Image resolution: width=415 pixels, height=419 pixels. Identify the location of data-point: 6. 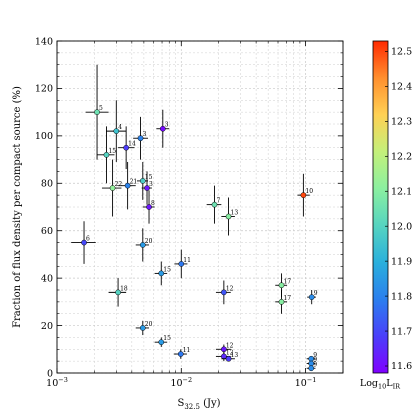
(83, 242).